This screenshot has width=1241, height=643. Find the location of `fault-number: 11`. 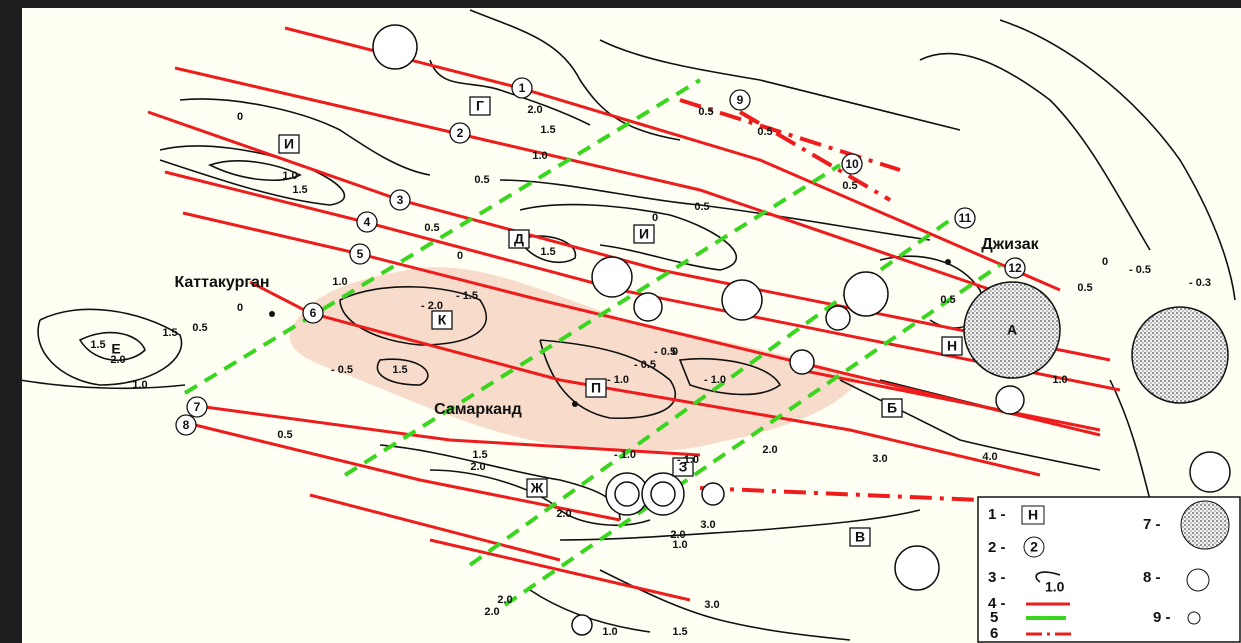

fault-number: 11 is located at coordinates (965, 218).